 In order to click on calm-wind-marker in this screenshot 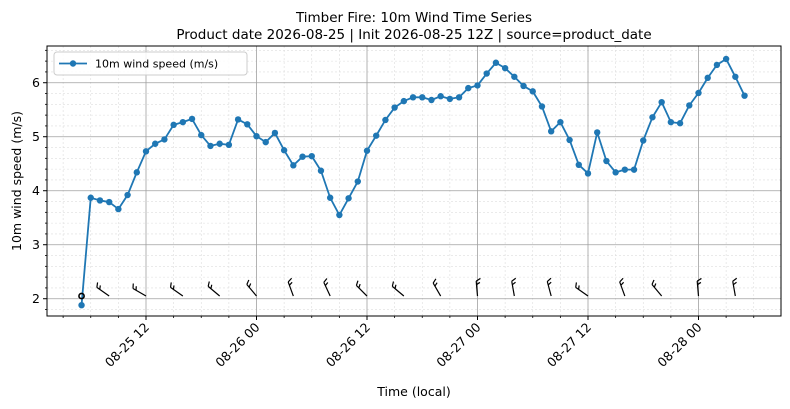, I will do `click(81, 296)`.